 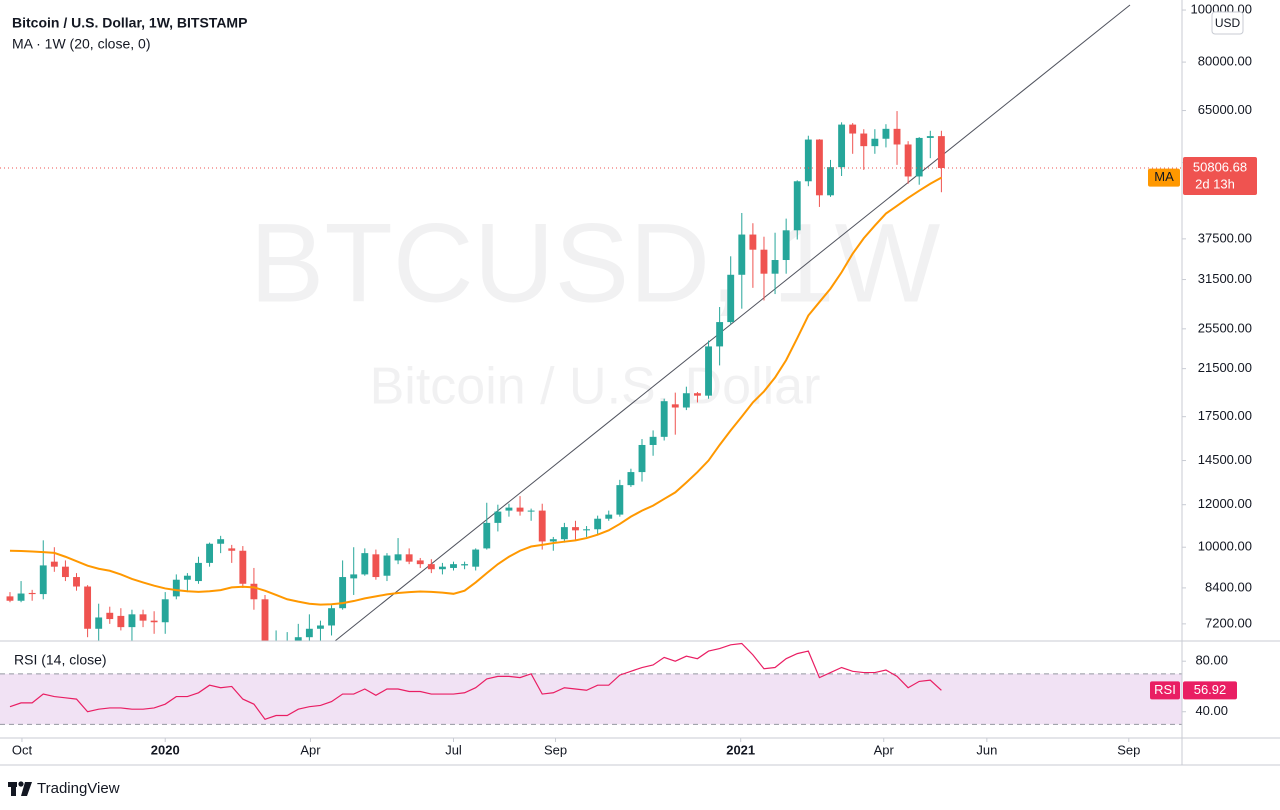 I want to click on rsi-name-box, so click(x=1165, y=690).